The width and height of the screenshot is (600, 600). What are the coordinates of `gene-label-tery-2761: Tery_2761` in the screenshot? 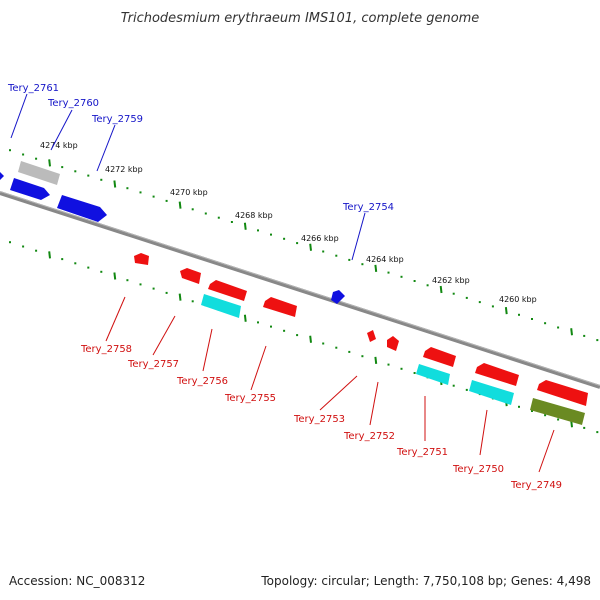 It's located at (33, 88).